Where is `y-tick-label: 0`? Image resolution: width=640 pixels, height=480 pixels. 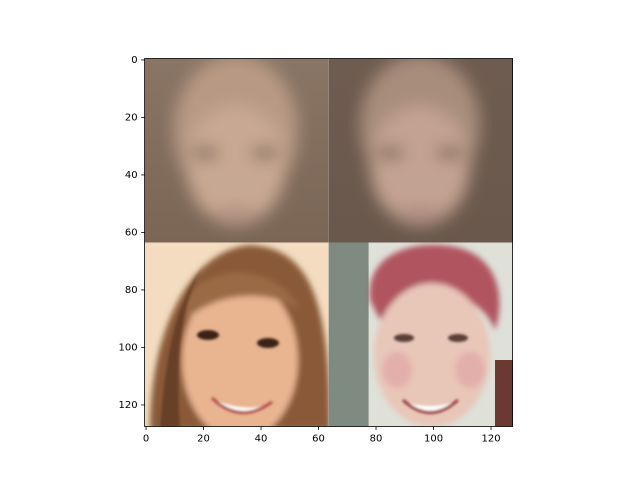
y-tick-label: 0 is located at coordinates (134, 60).